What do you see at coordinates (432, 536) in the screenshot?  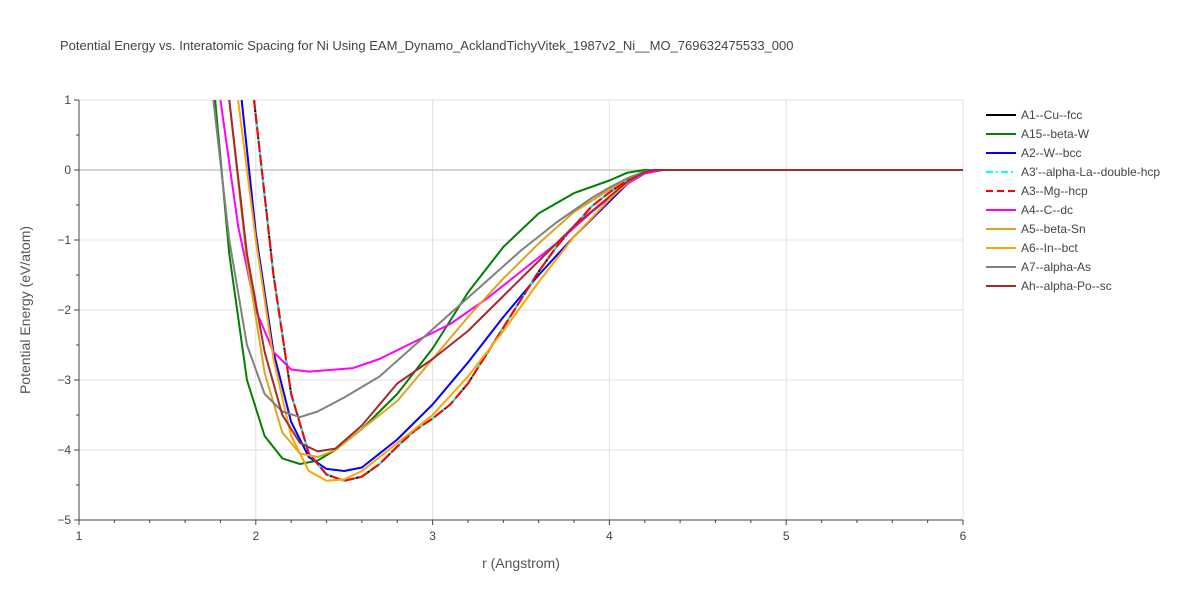 I see `x-tick-label: 3` at bounding box center [432, 536].